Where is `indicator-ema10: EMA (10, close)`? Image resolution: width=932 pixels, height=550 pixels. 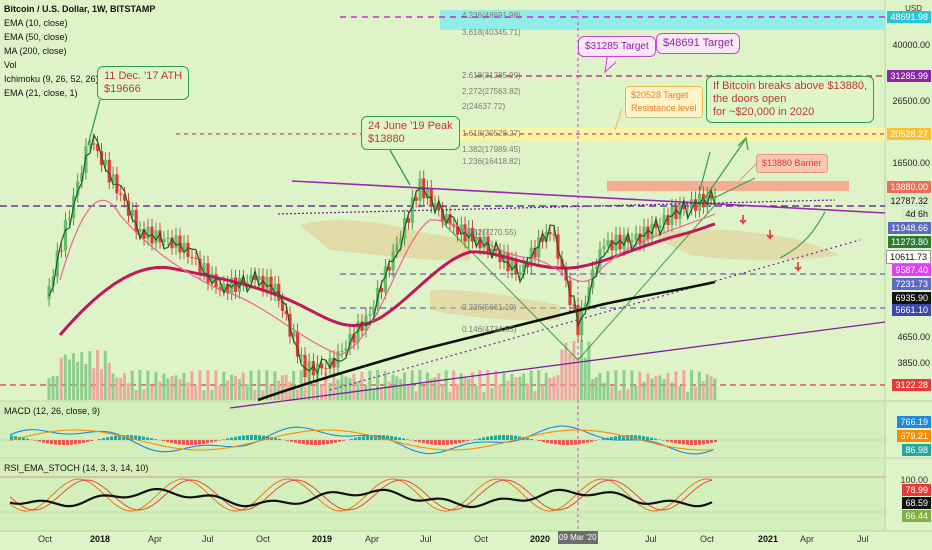 indicator-ema10: EMA (10, close) is located at coordinates (36, 23).